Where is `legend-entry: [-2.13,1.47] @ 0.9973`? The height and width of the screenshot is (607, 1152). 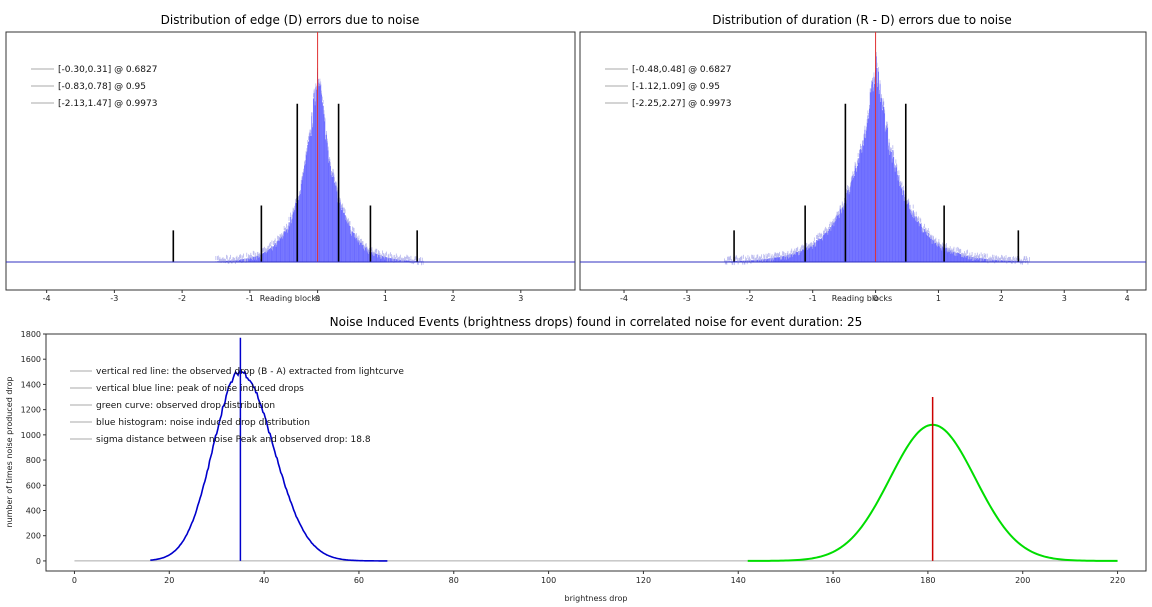 legend-entry: [-2.13,1.47] @ 0.9973 is located at coordinates (107, 104).